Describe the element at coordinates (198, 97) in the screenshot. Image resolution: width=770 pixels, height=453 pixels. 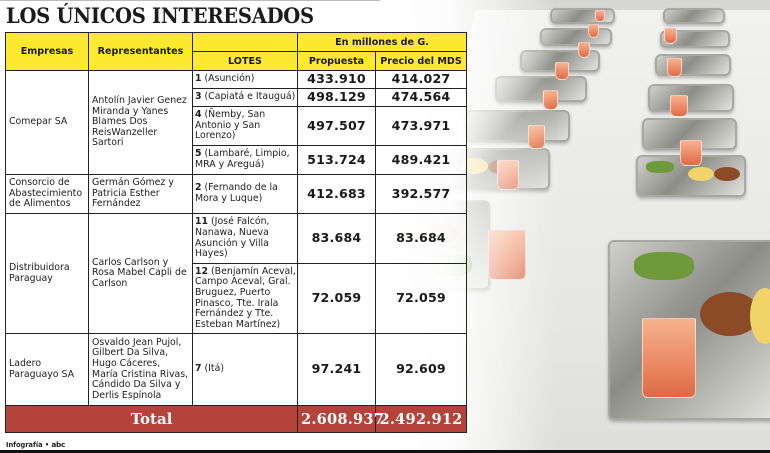
I see `lot-number: 3` at that location.